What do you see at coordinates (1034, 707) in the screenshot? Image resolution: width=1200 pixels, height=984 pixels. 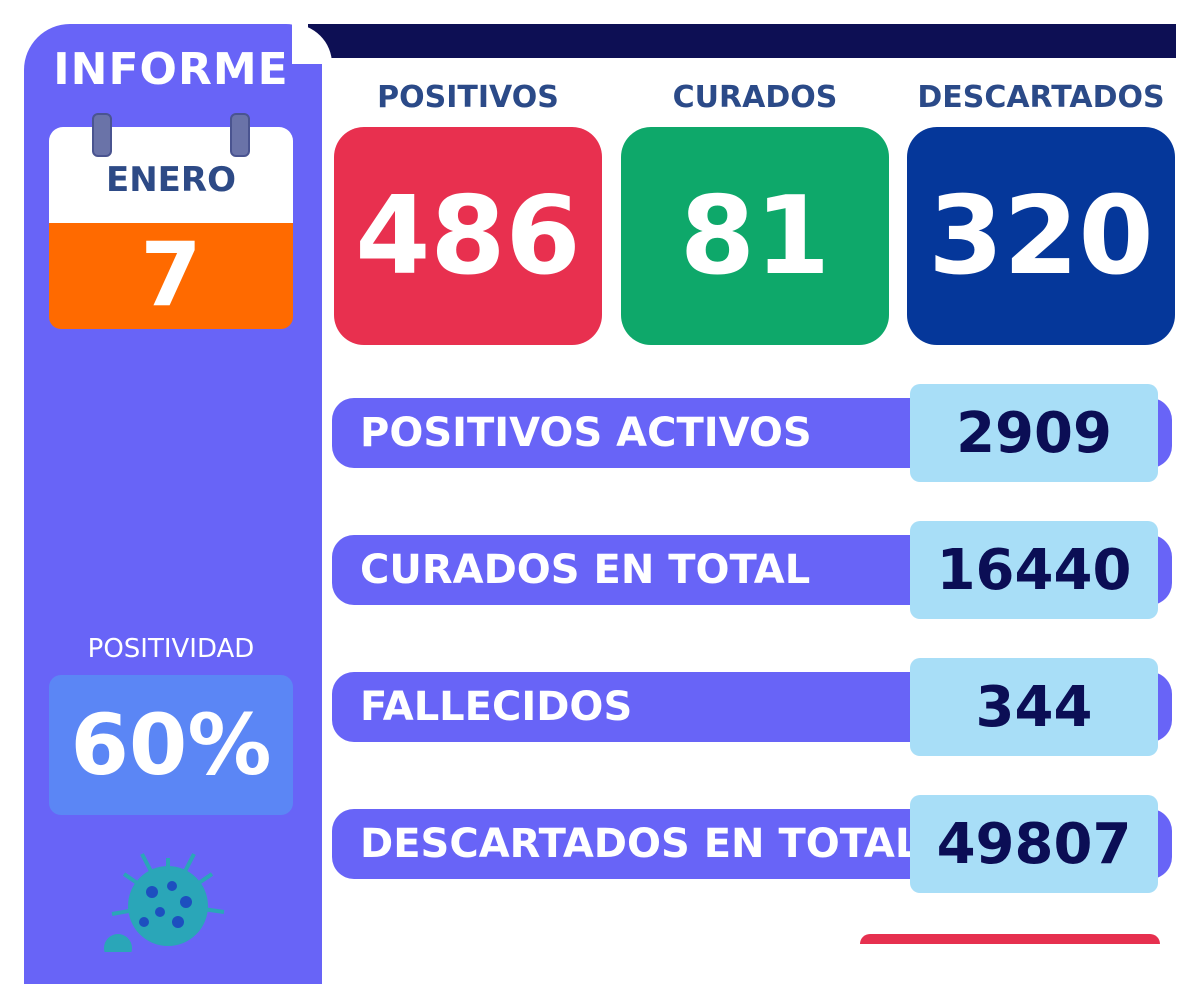 I see `stat-value: 344` at bounding box center [1034, 707].